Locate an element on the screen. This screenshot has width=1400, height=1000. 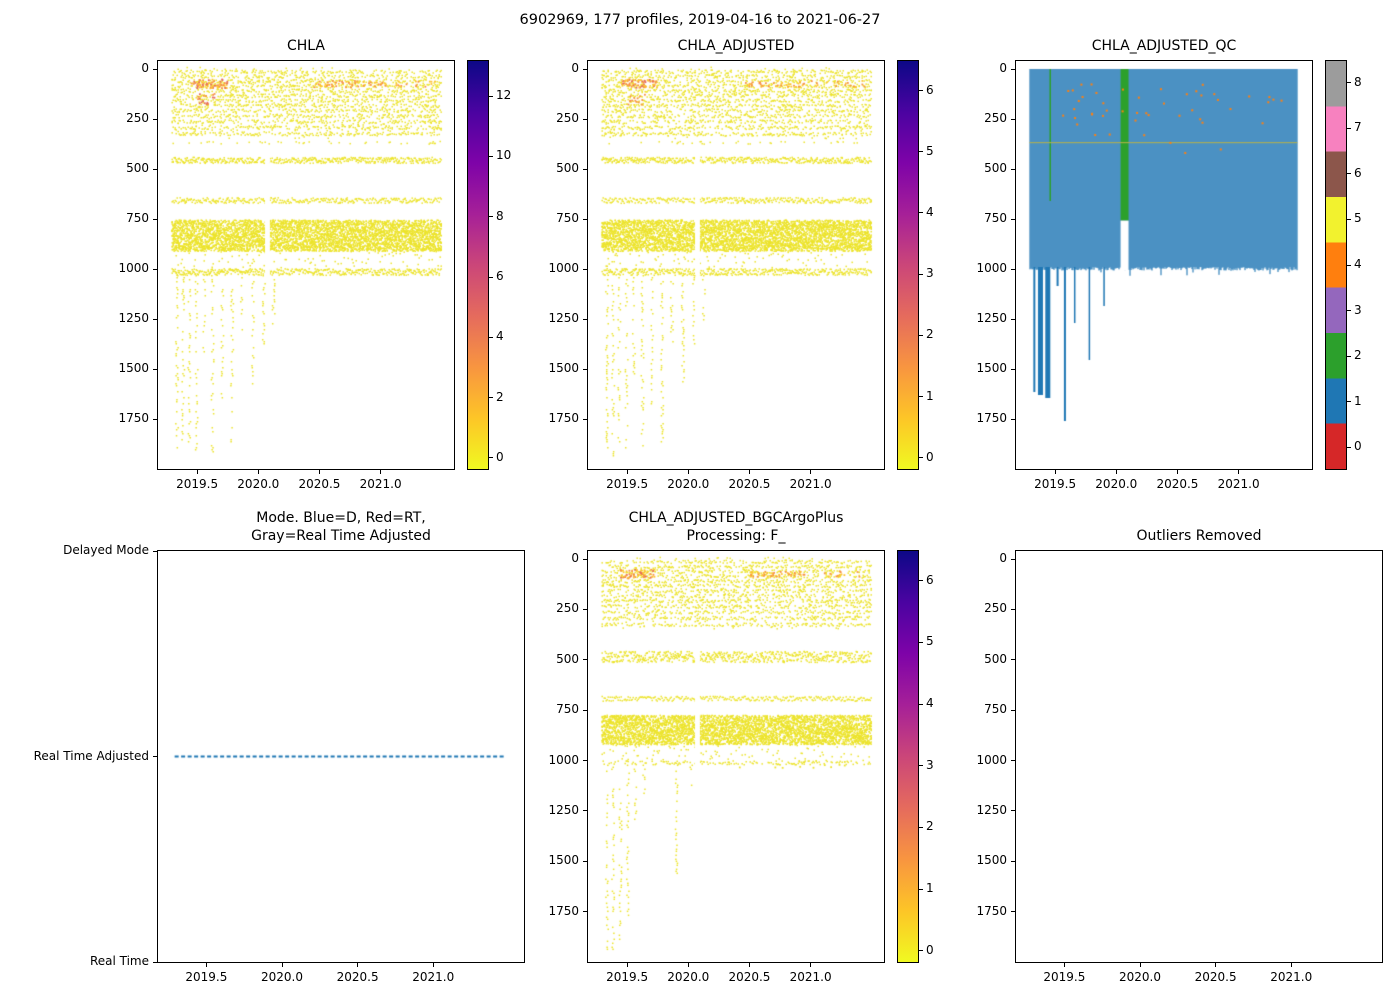
colorbar-tick-label: 10 is located at coordinates (504, 155).